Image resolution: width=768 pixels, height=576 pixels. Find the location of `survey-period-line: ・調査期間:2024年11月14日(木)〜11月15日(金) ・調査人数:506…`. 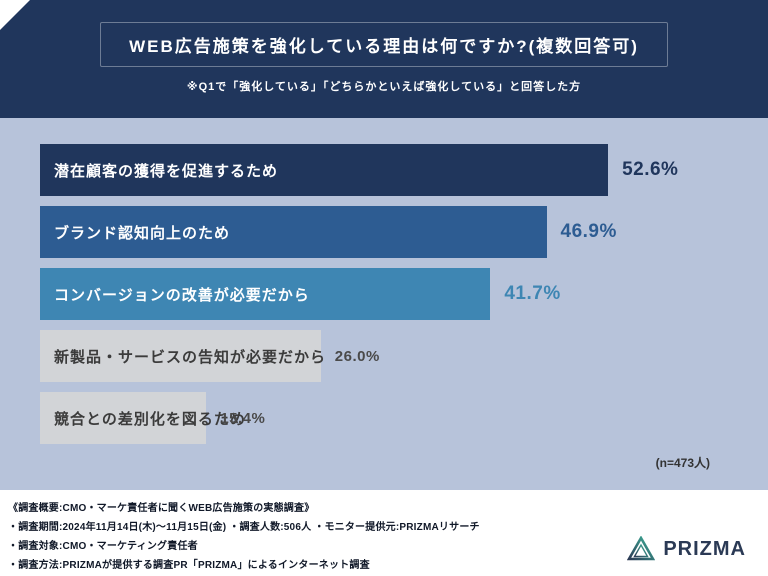

survey-period-line: ・調査期間:2024年11月14日(木)〜11月15日(金) ・調査人数:506… is located at coordinates (244, 527).